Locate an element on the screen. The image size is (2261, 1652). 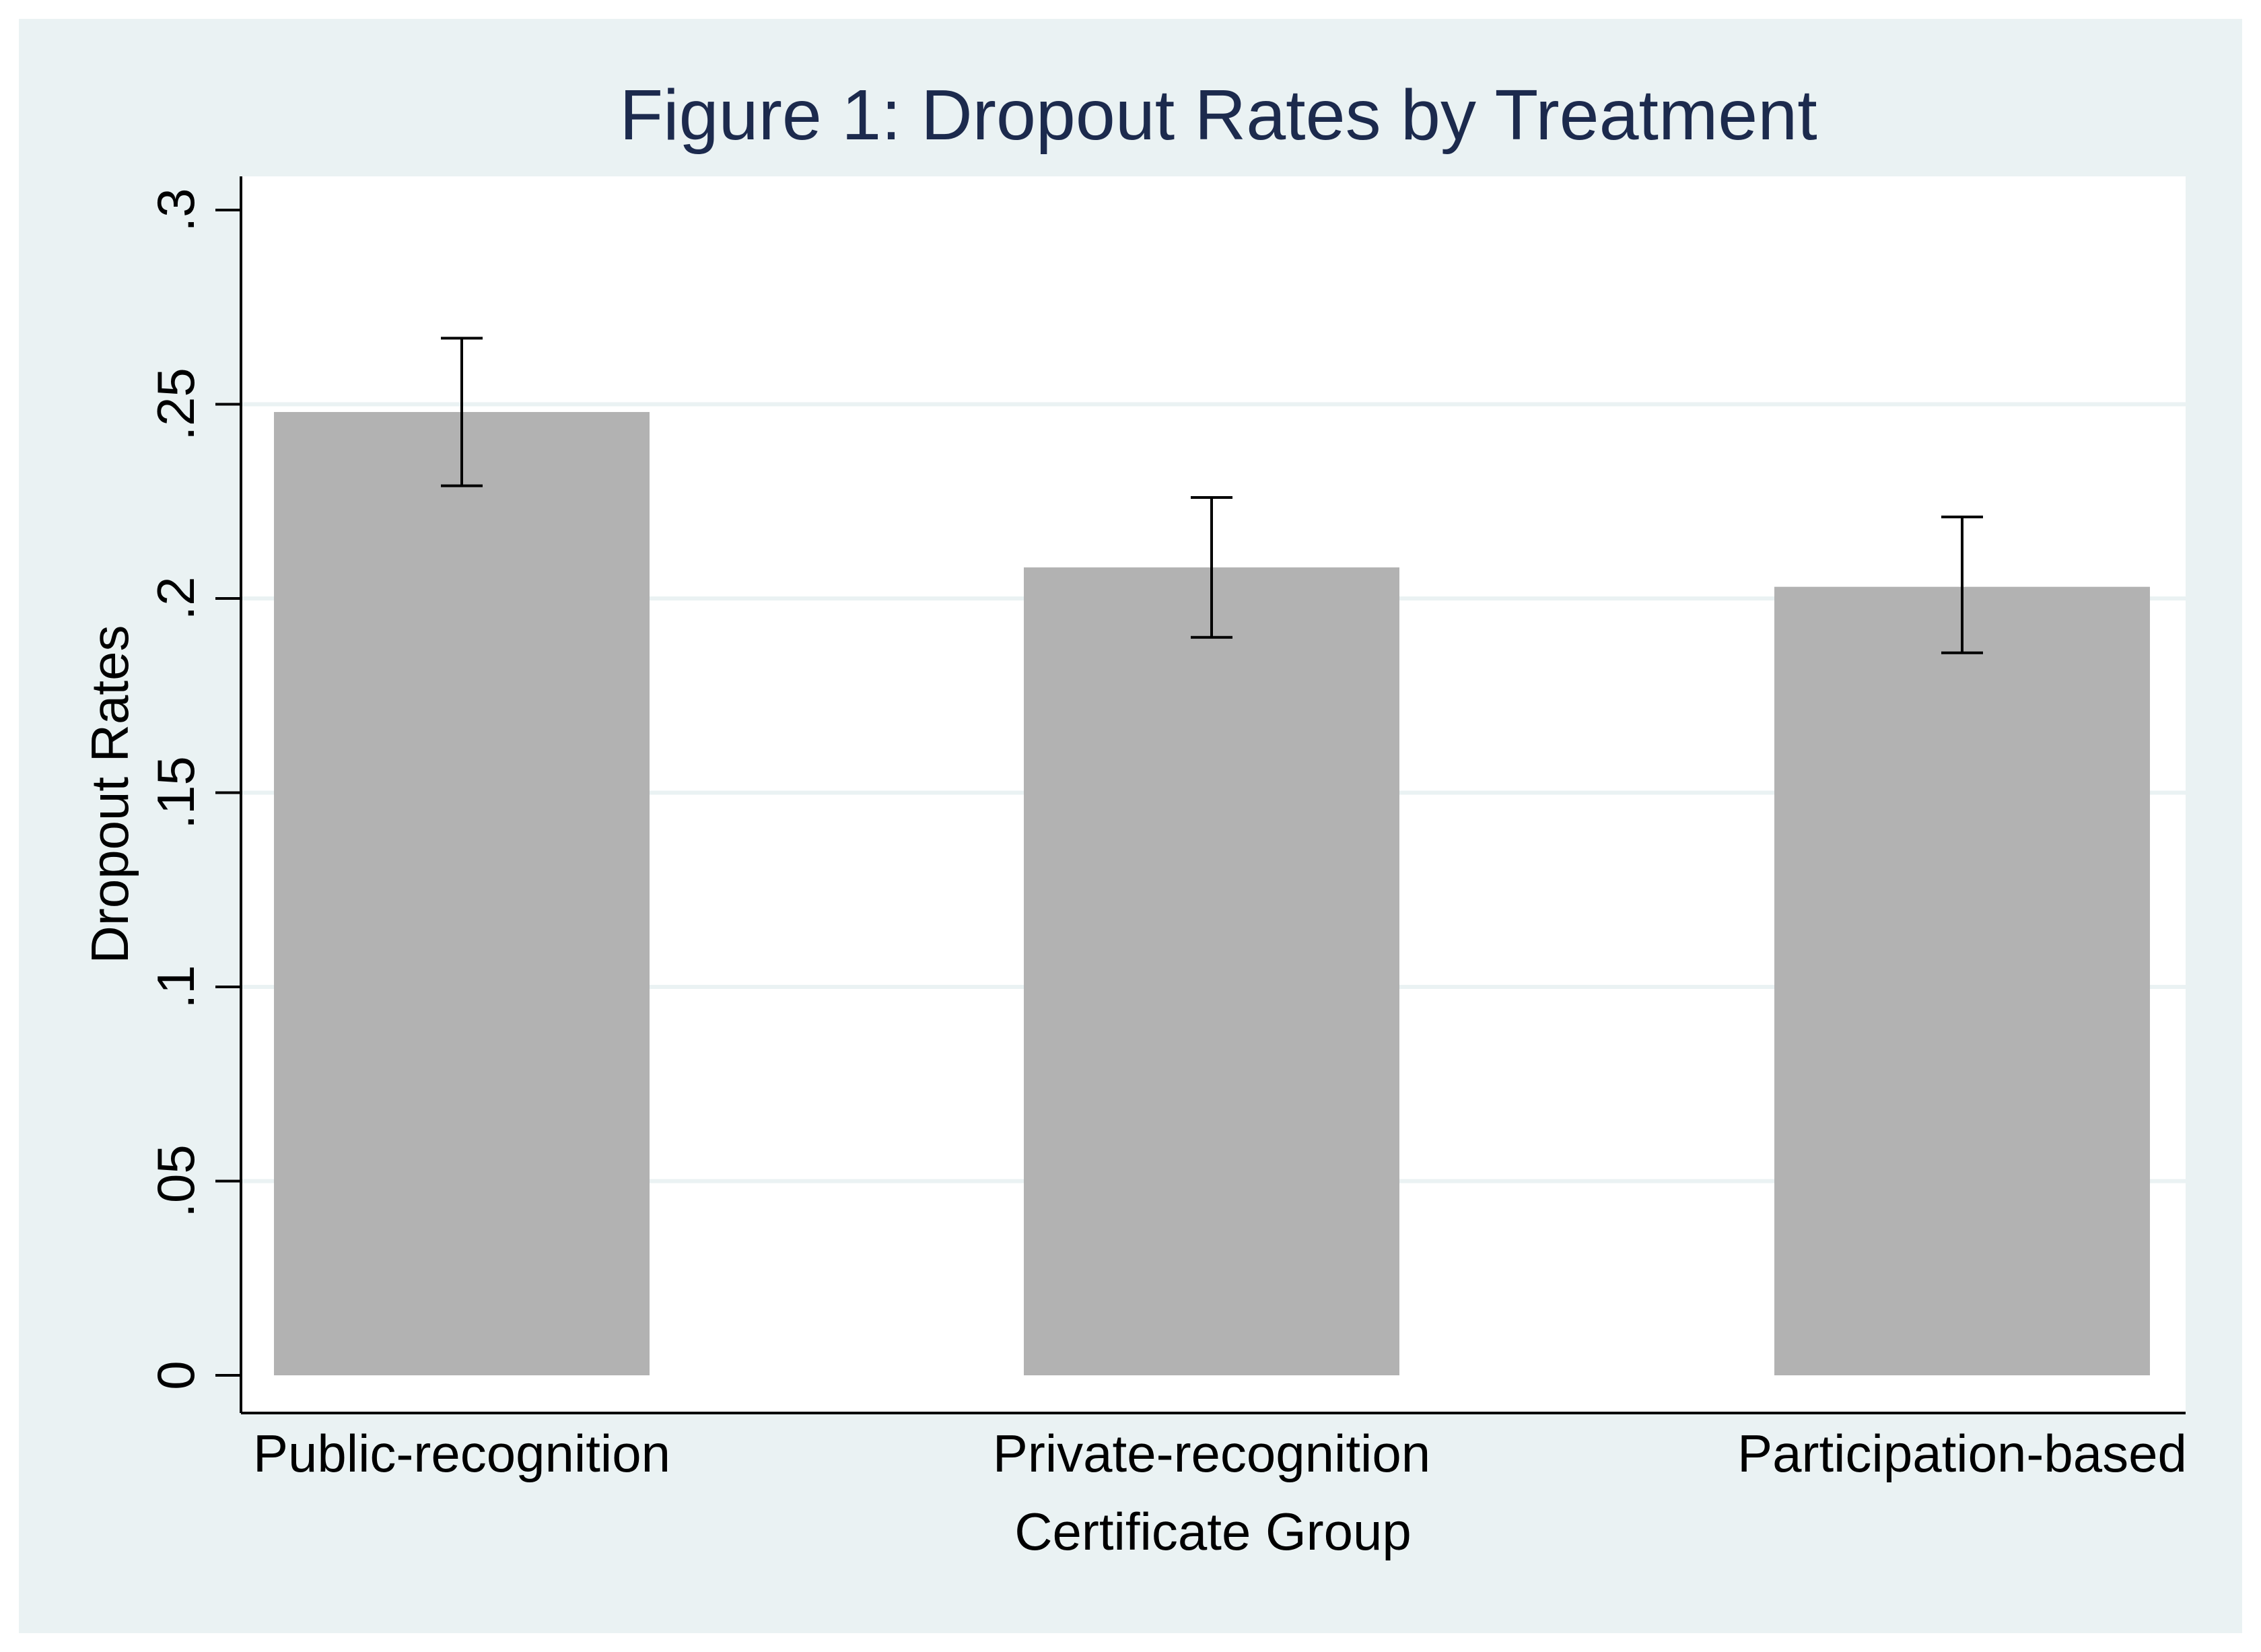
y-tick-label-6: .3 is located at coordinates (175, 210).